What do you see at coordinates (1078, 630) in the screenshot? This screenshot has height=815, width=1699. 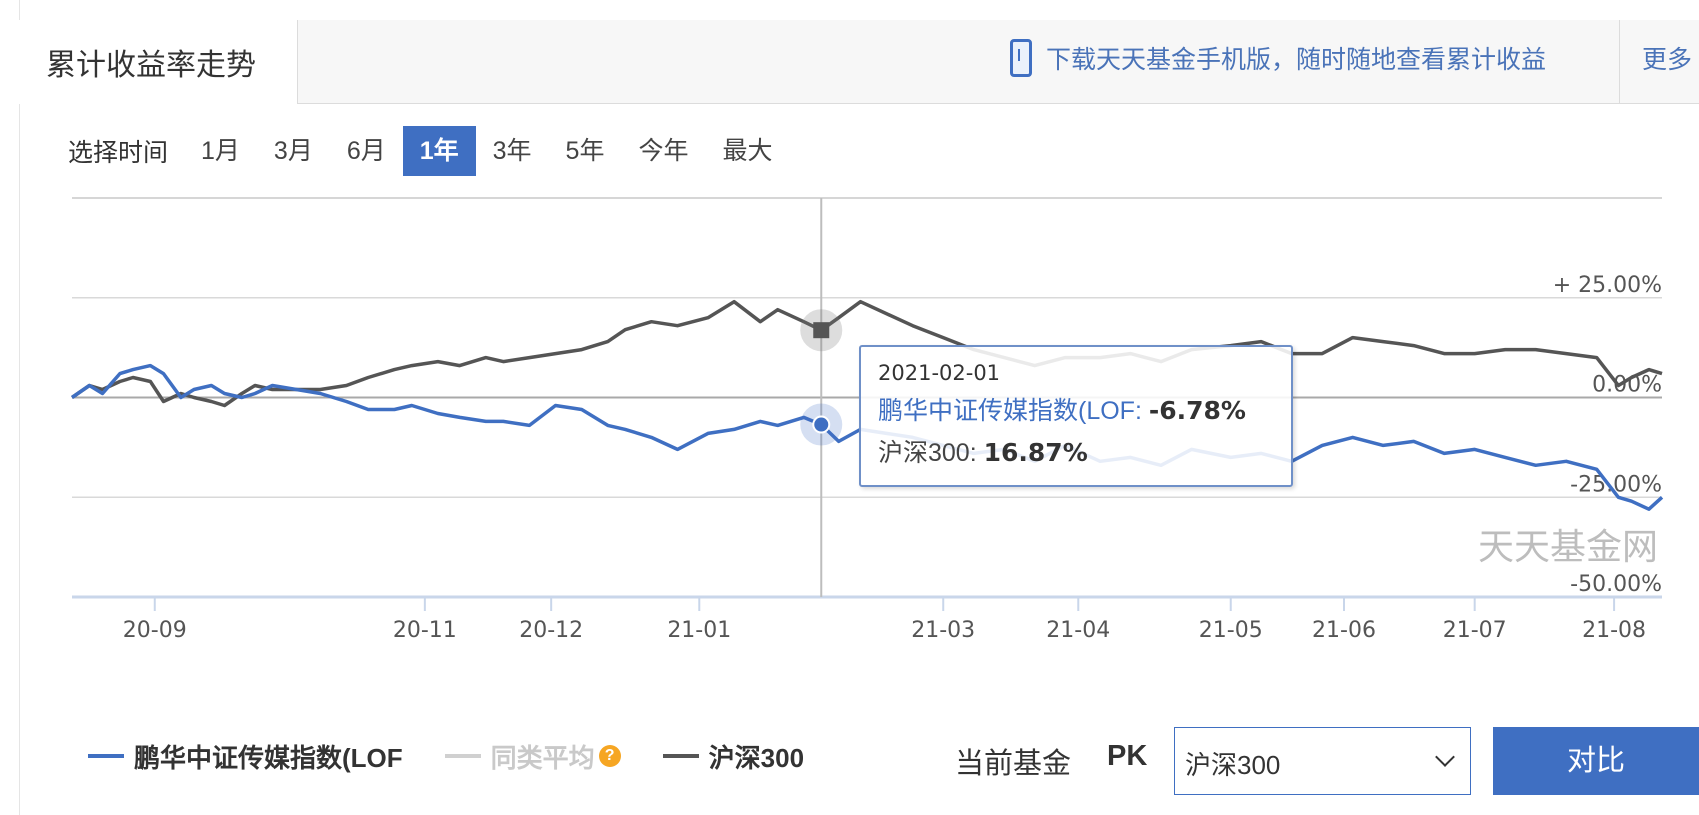 I see `x-tick-label: 21-04` at bounding box center [1078, 630].